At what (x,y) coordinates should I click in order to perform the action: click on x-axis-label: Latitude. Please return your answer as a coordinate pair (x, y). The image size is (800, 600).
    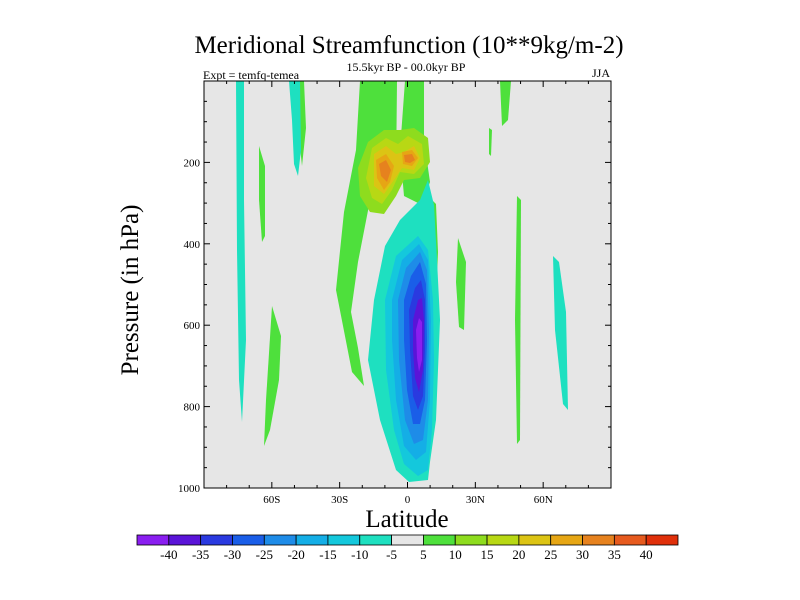
    Looking at the image, I should click on (406, 519).